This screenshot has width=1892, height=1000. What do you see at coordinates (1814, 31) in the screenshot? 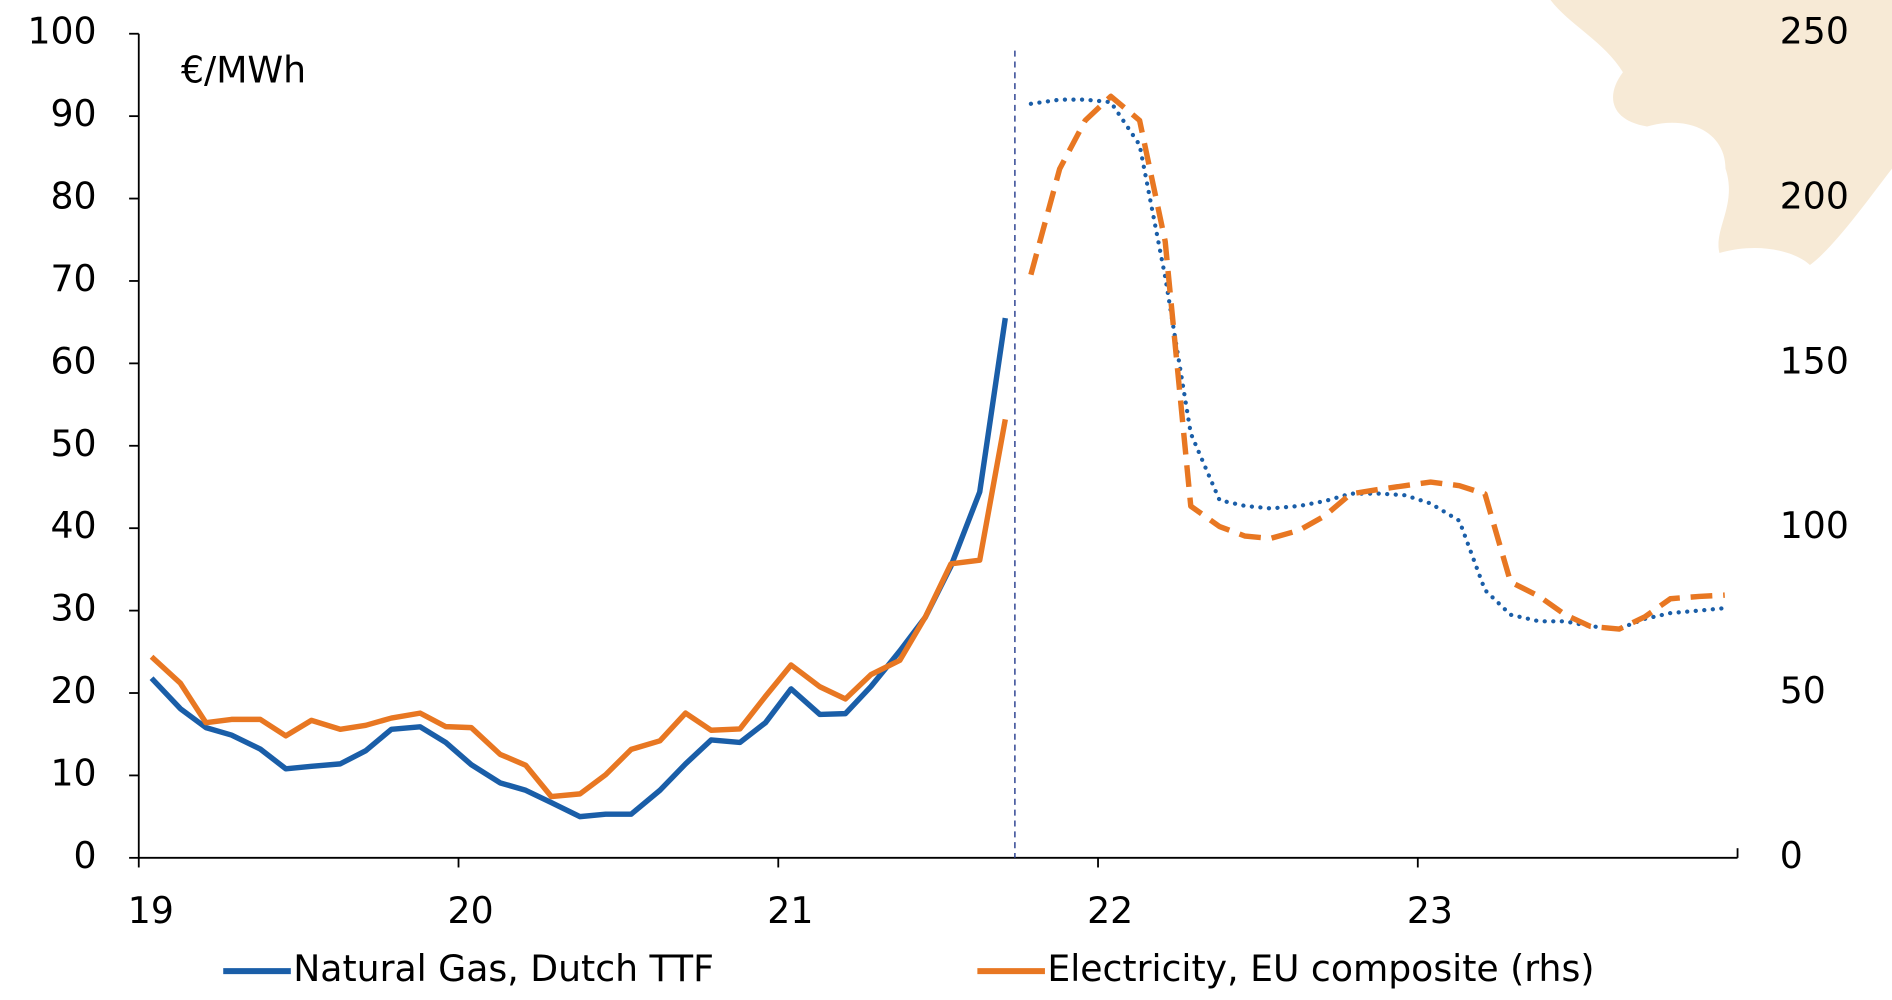
I see `y2-tick-label: 250` at bounding box center [1814, 31].